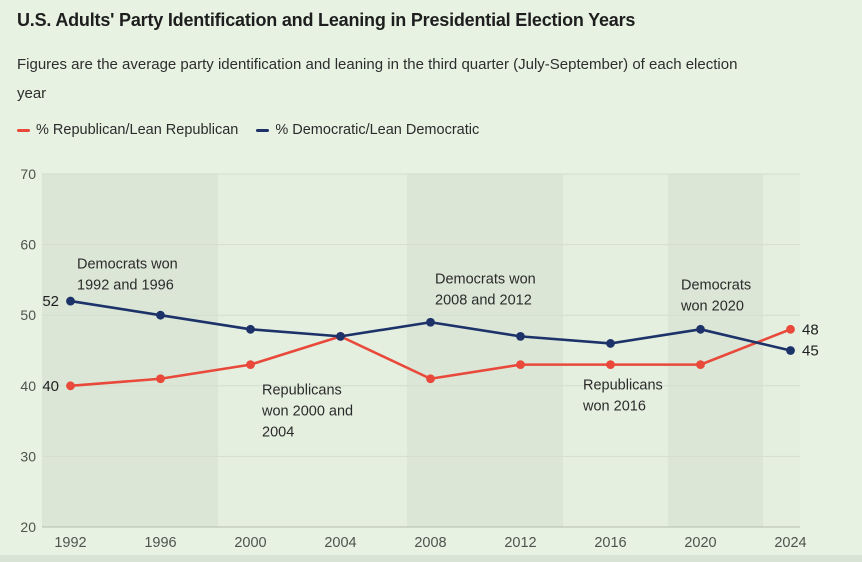 This screenshot has width=862, height=562. I want to click on x-axis-label-2000: 2000, so click(250, 543).